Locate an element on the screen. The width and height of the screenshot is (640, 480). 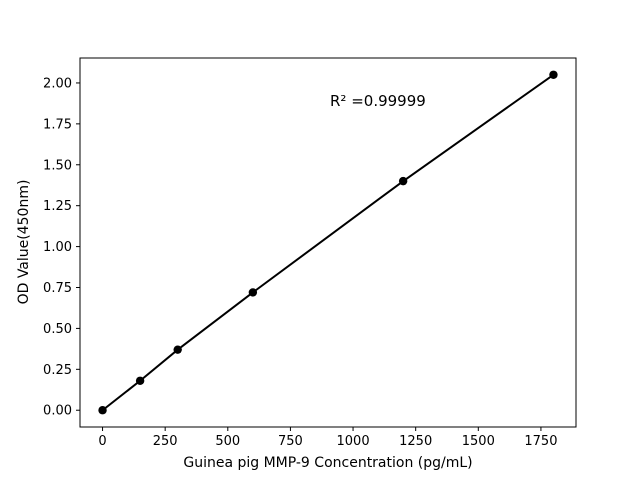
y-axis-label: OD Value(450nm) is located at coordinates (24, 242).